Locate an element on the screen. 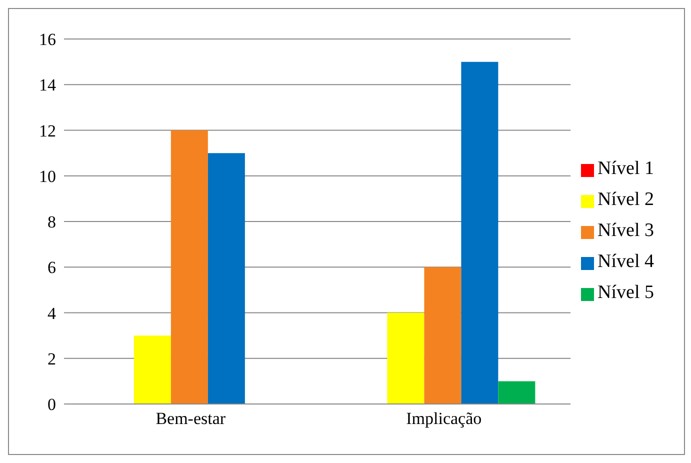  legend-label: Nível 3 is located at coordinates (626, 230).